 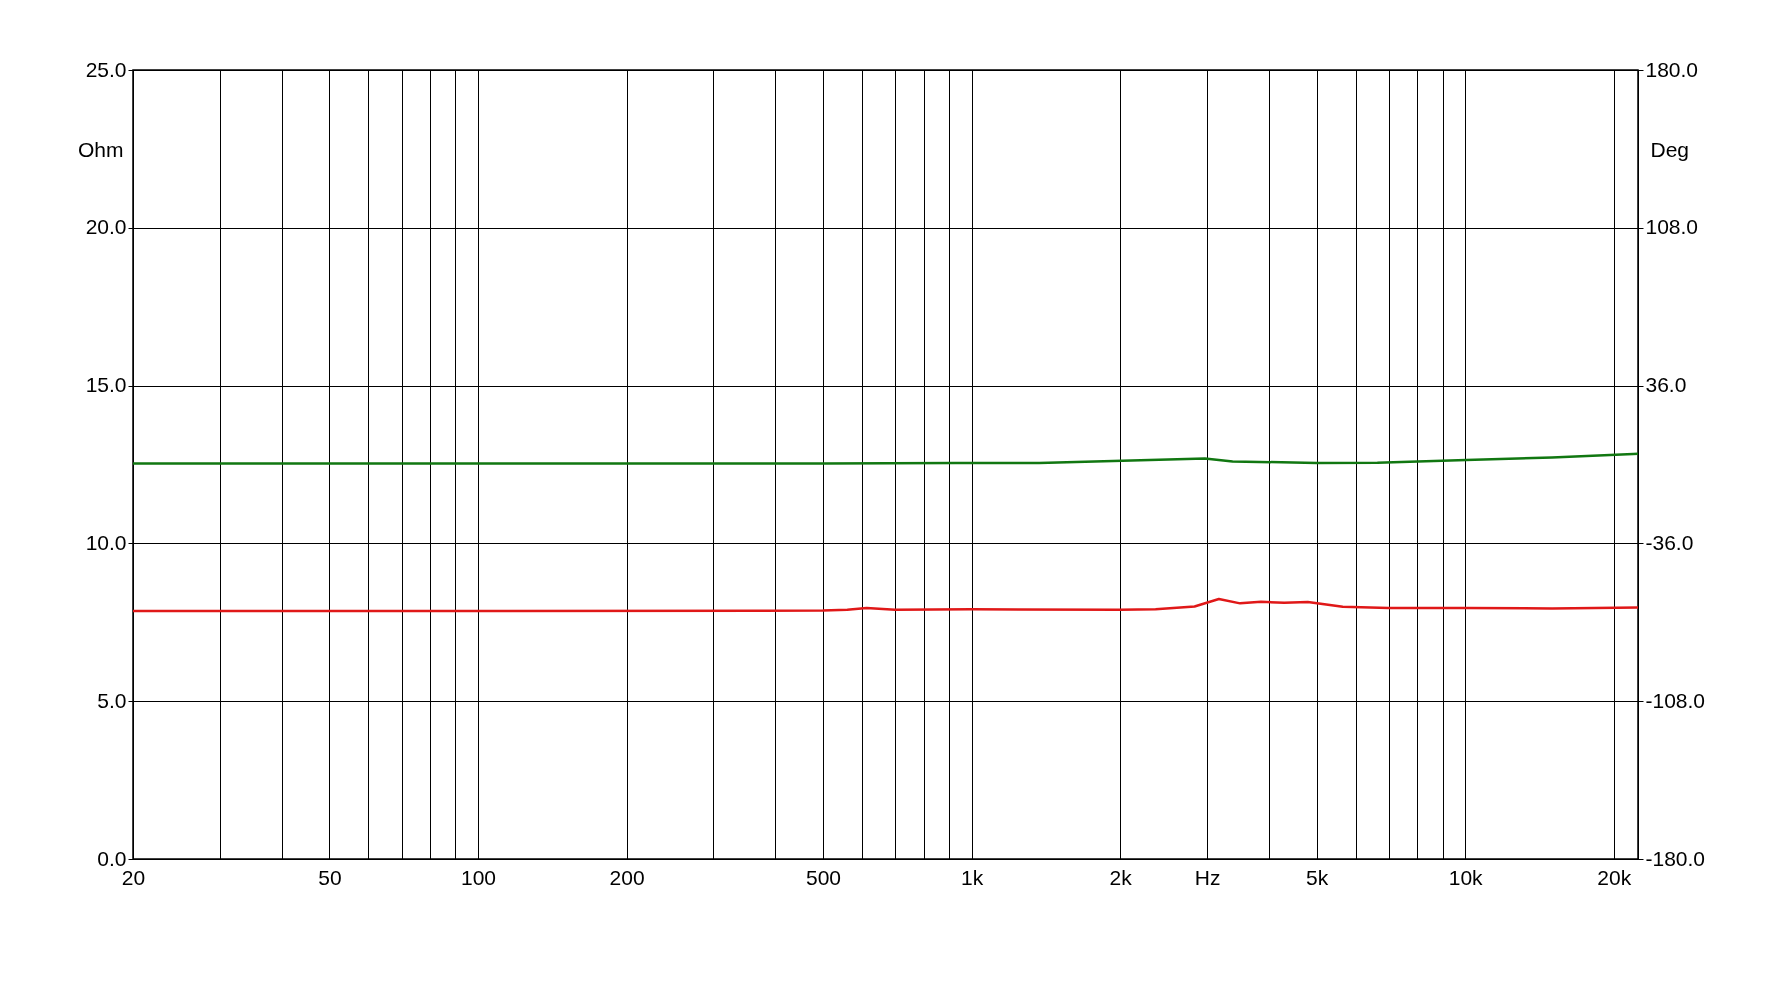 What do you see at coordinates (1672, 69) in the screenshot?
I see `y2-tick-label: 180.0` at bounding box center [1672, 69].